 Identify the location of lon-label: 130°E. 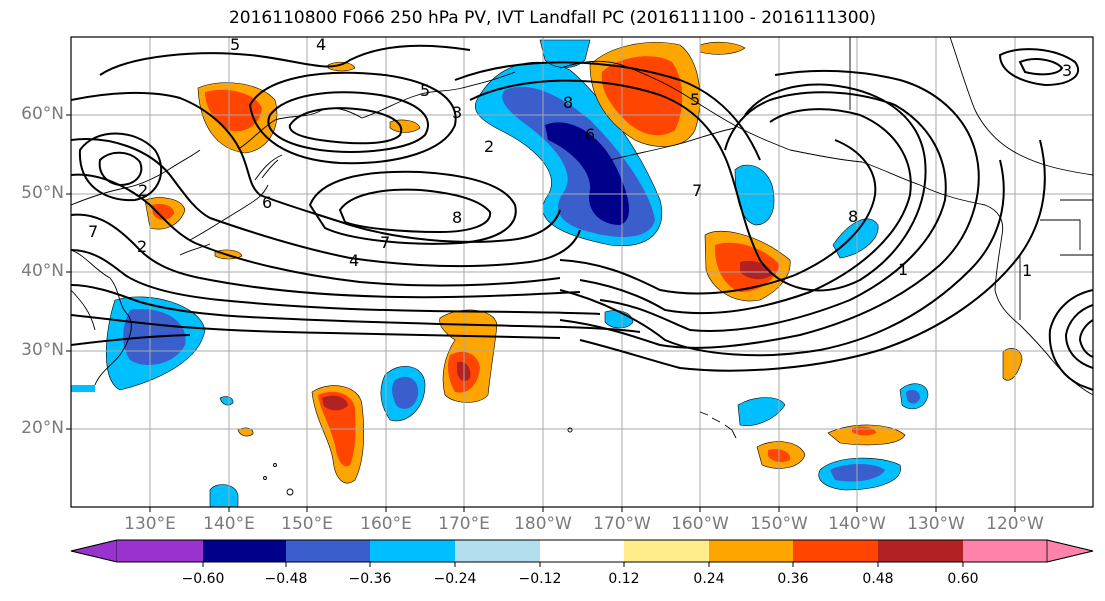
(150, 524).